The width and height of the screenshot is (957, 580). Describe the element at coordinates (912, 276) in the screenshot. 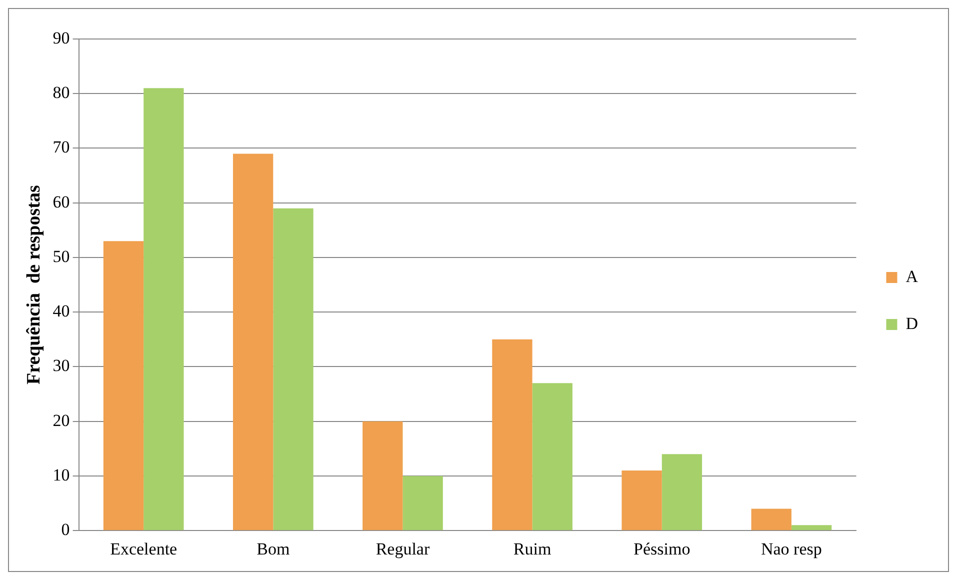

I see `legend-label: A` at that location.